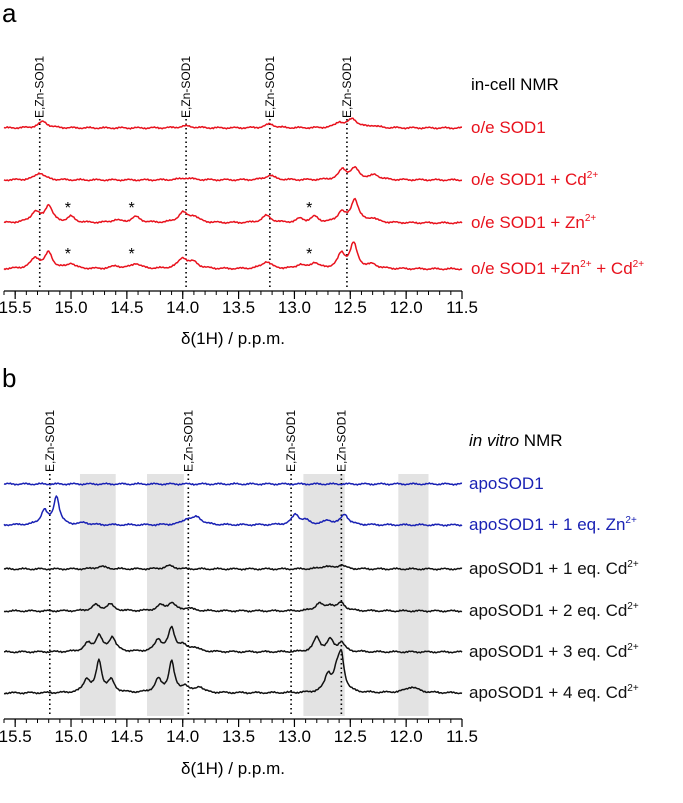 The image size is (683, 803). What do you see at coordinates (9, 378) in the screenshot?
I see `panel-b-letter: b` at bounding box center [9, 378].